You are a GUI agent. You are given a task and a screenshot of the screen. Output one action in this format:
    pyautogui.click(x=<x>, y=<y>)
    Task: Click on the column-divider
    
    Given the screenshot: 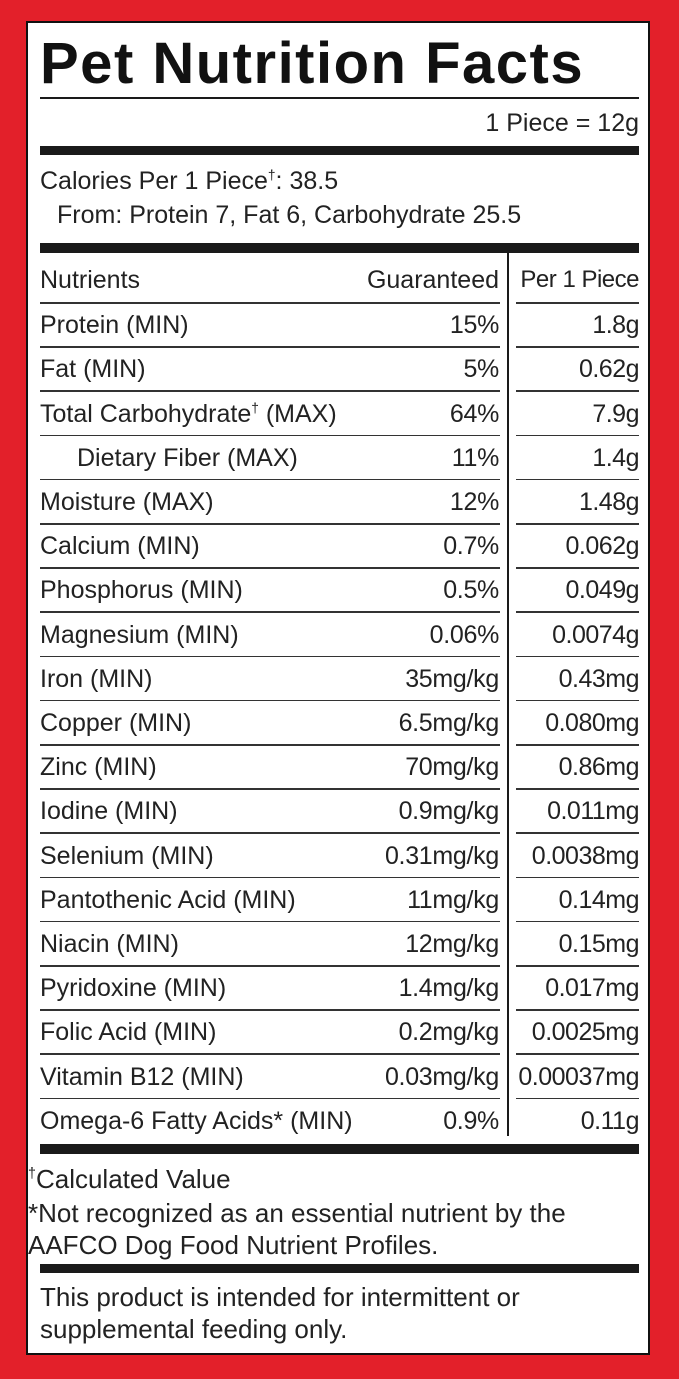 What is the action you would take?
    pyautogui.click(x=508, y=694)
    